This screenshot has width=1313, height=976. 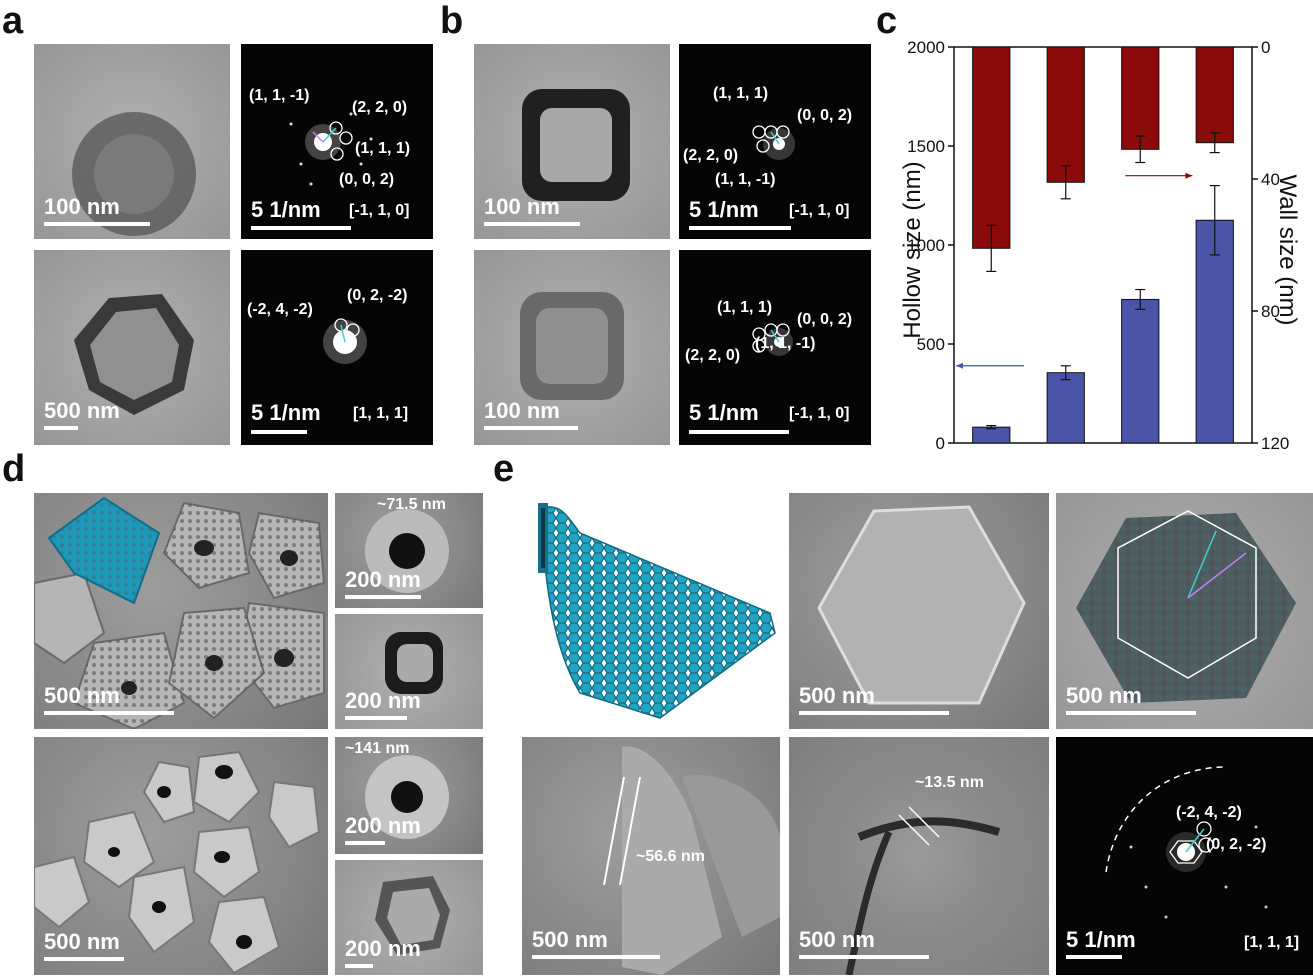 I want to click on panel-a-bottom-fft-image: (-2, 4, -2) (0, 2, -2) 5 1/nm [1, 1, 1], so click(x=337, y=347).